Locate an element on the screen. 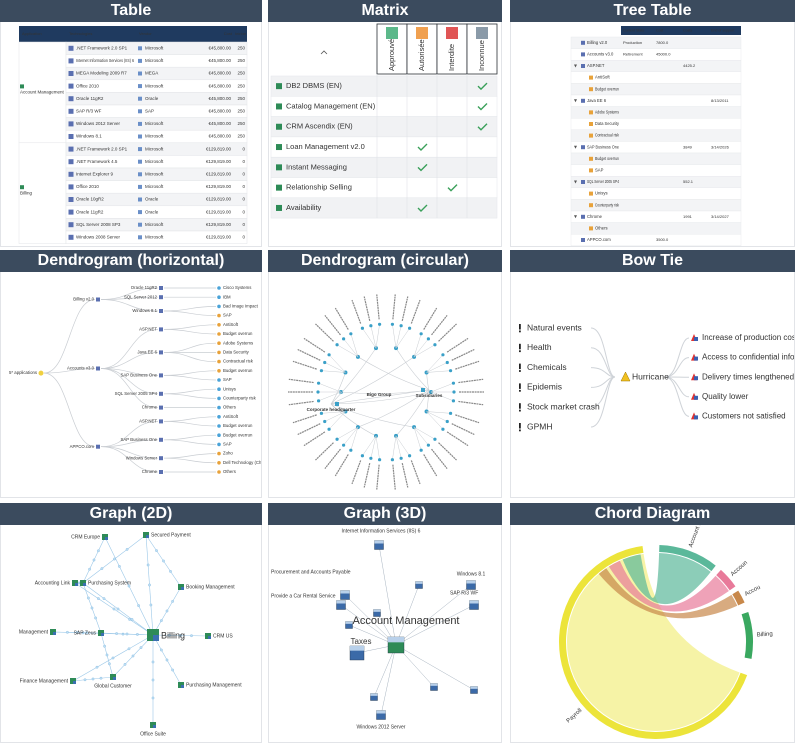 The height and width of the screenshot is (743, 795). cause-label: Chemicals is located at coordinates (547, 367).